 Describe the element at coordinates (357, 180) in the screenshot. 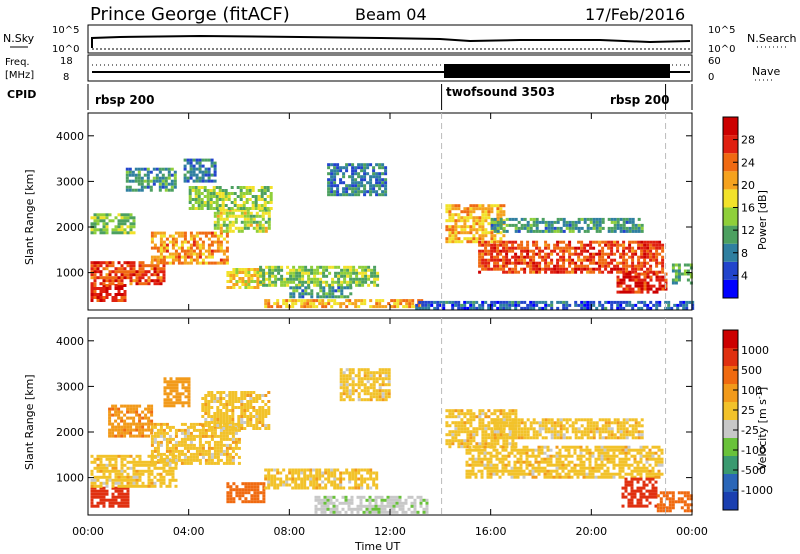

I see `heatmap-band` at that location.